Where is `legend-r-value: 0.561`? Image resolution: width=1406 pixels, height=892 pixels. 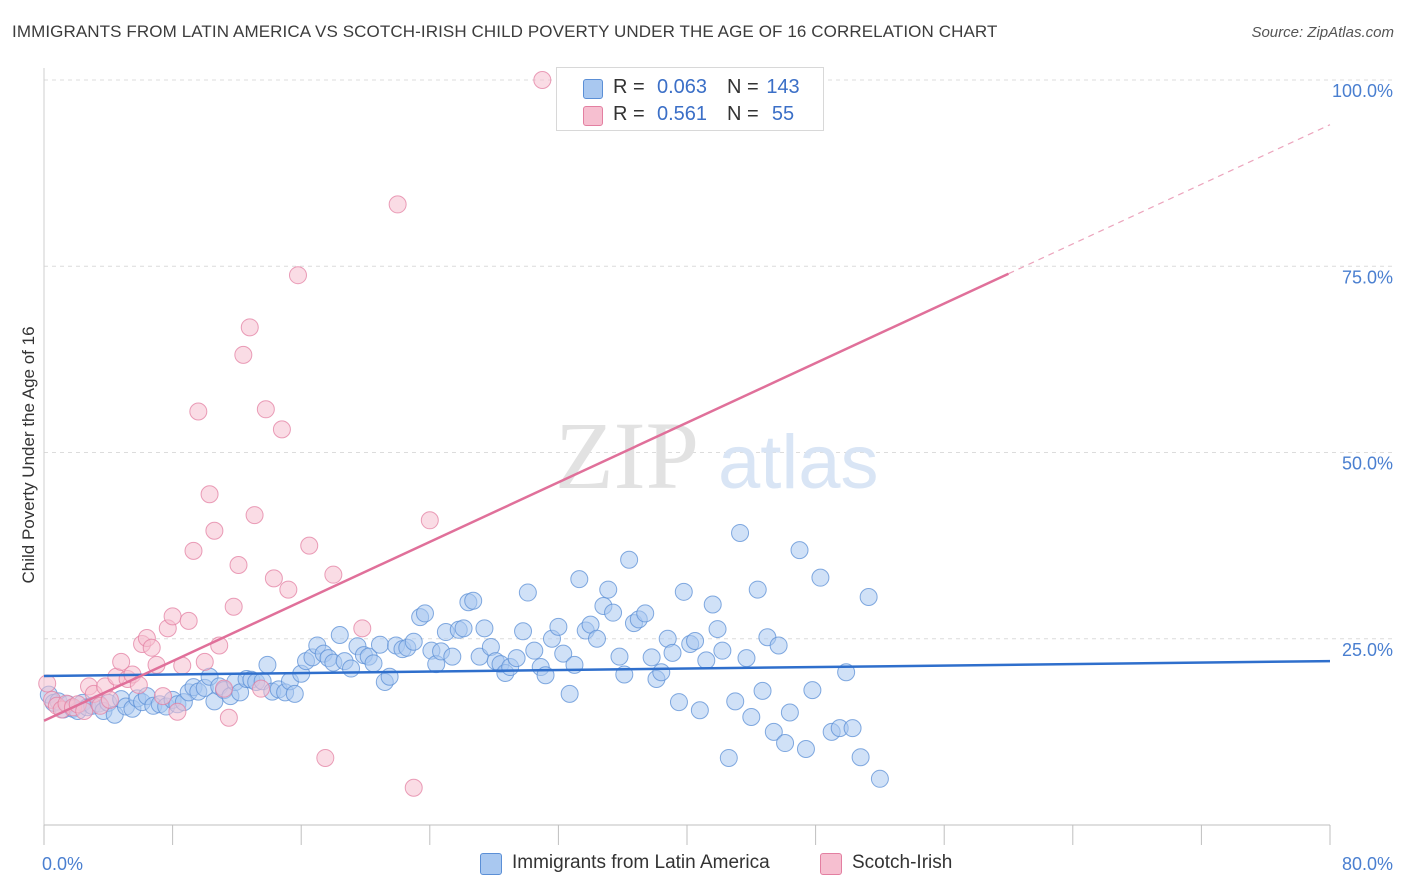
legend-r-value: 0.561 is located at coordinates (682, 114).